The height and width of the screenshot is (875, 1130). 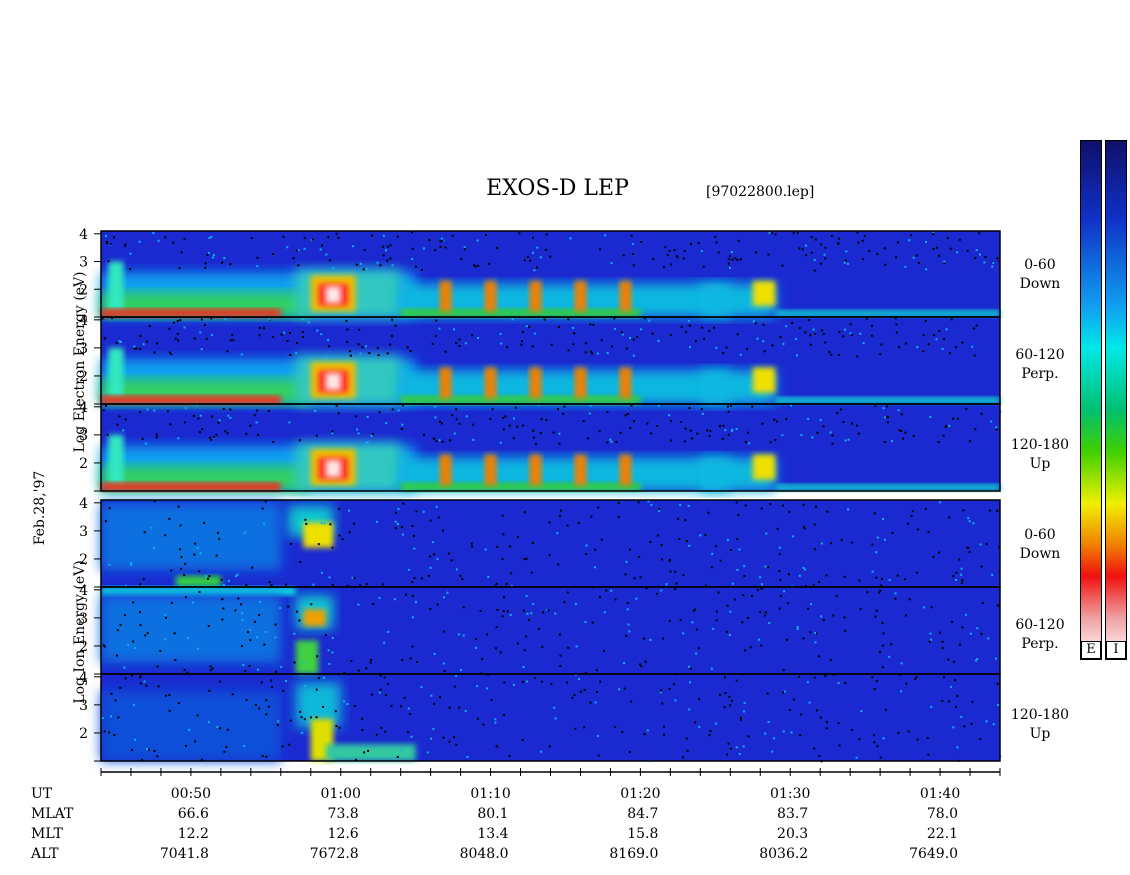 What do you see at coordinates (83, 706) in the screenshot?
I see `y-tick-label: 3` at bounding box center [83, 706].